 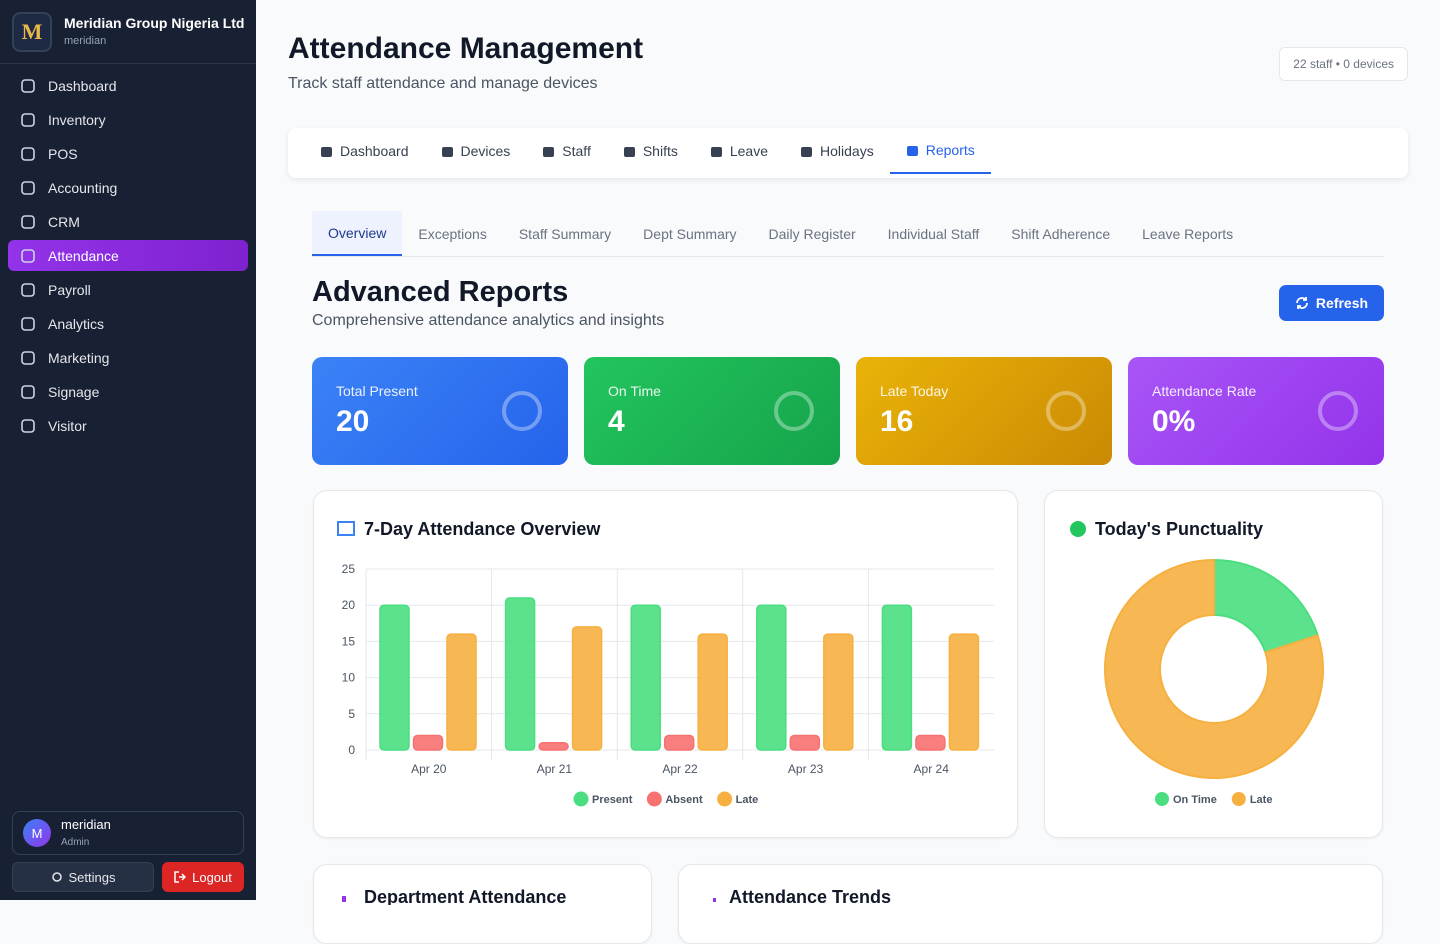 I want to click on settings-button: Settings, so click(x=83, y=877).